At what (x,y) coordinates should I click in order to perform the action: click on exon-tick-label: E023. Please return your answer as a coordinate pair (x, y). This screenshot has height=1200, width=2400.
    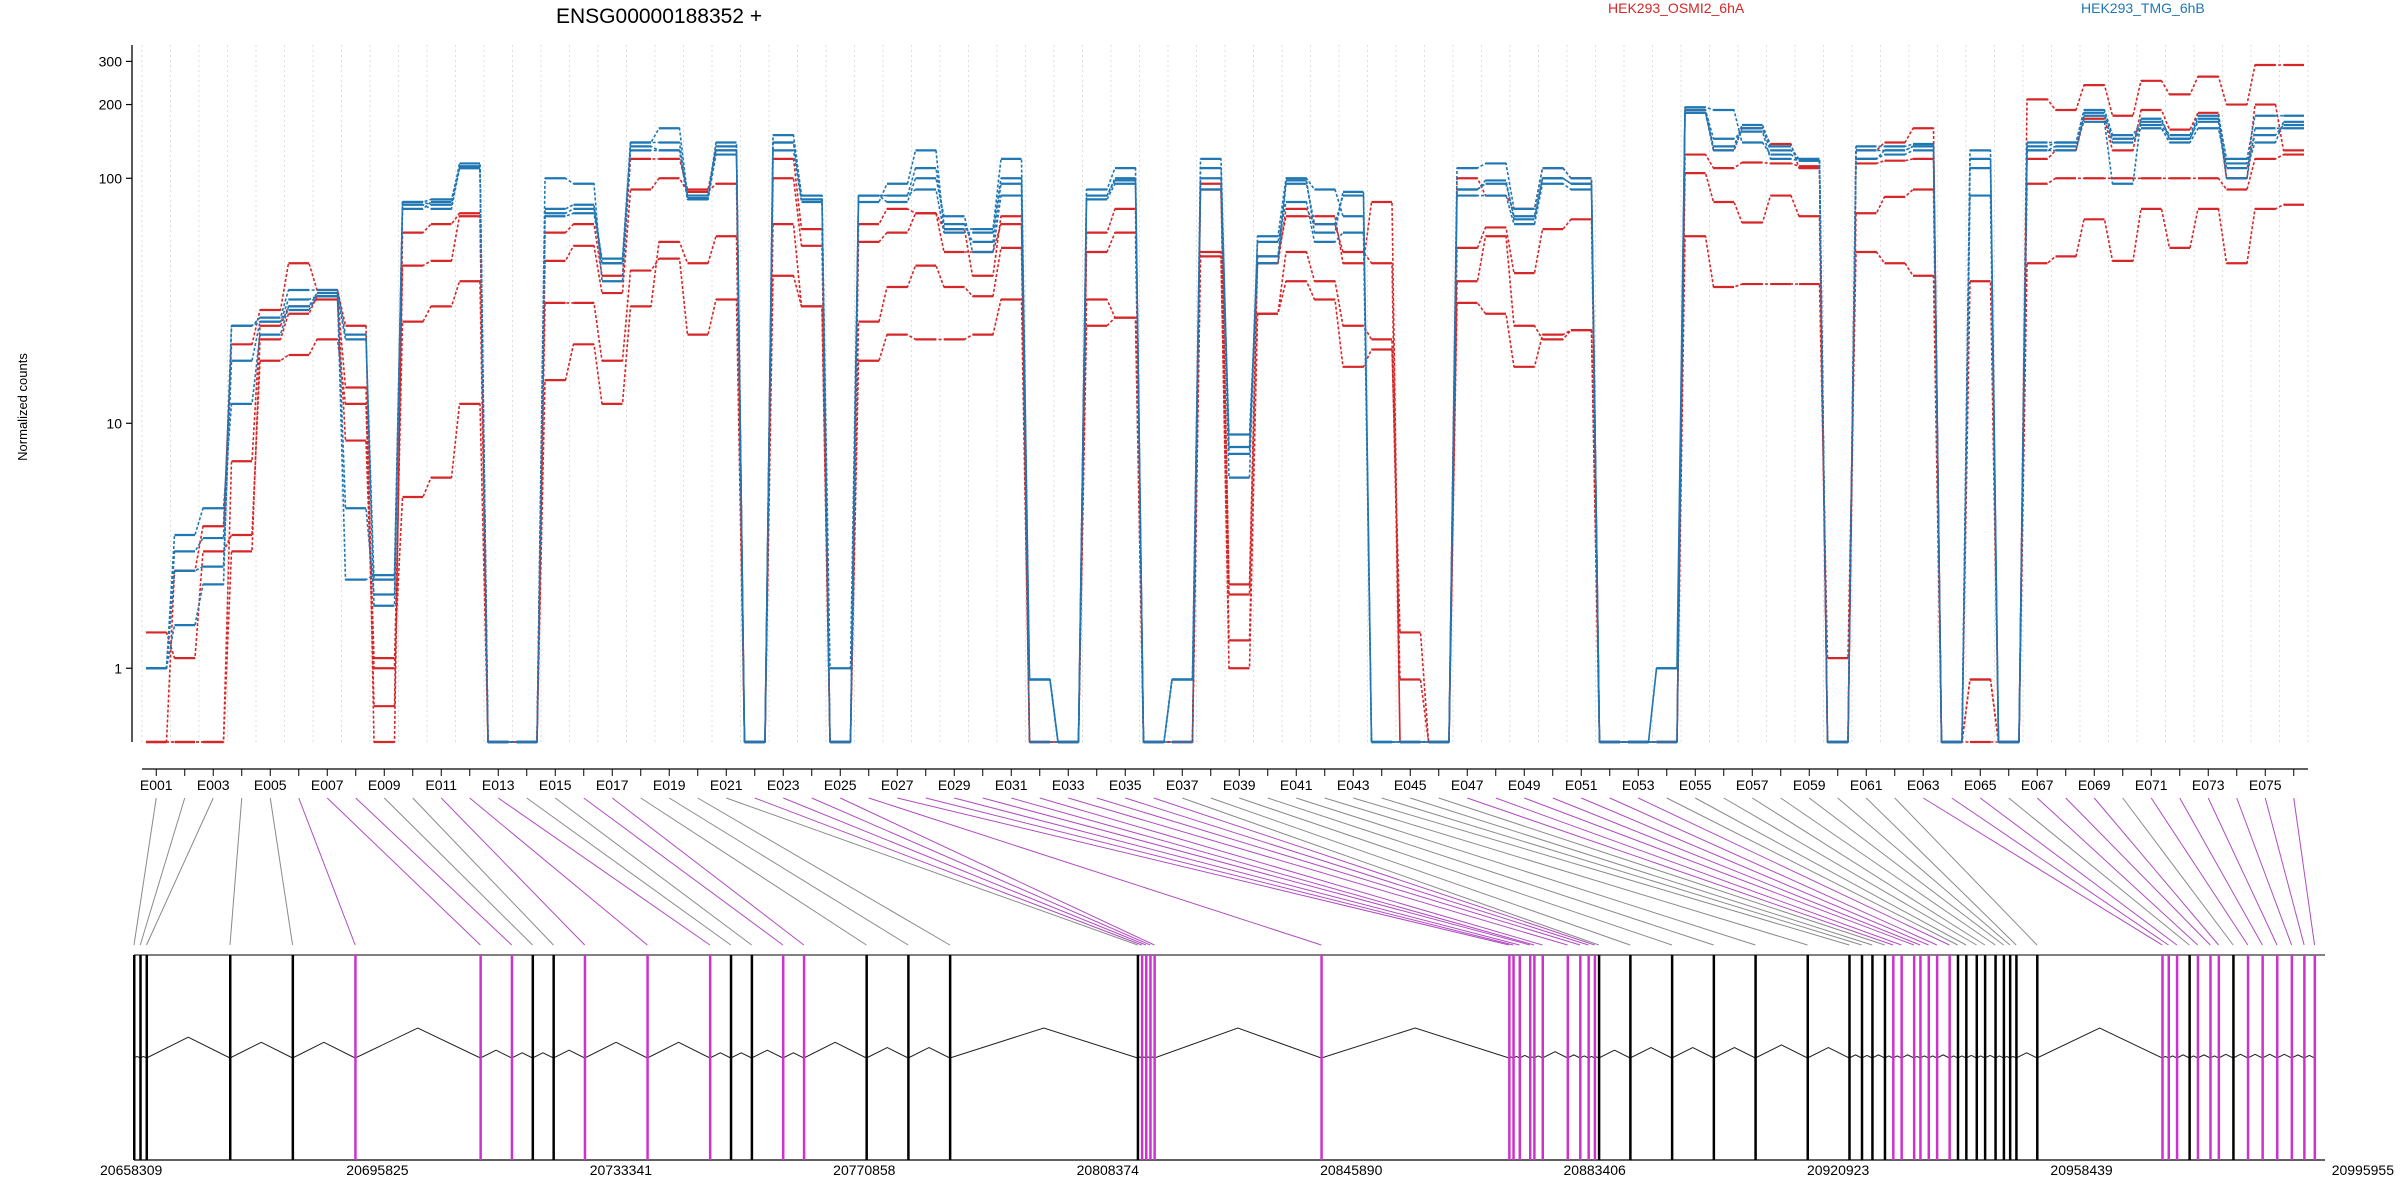
    Looking at the image, I should click on (783, 785).